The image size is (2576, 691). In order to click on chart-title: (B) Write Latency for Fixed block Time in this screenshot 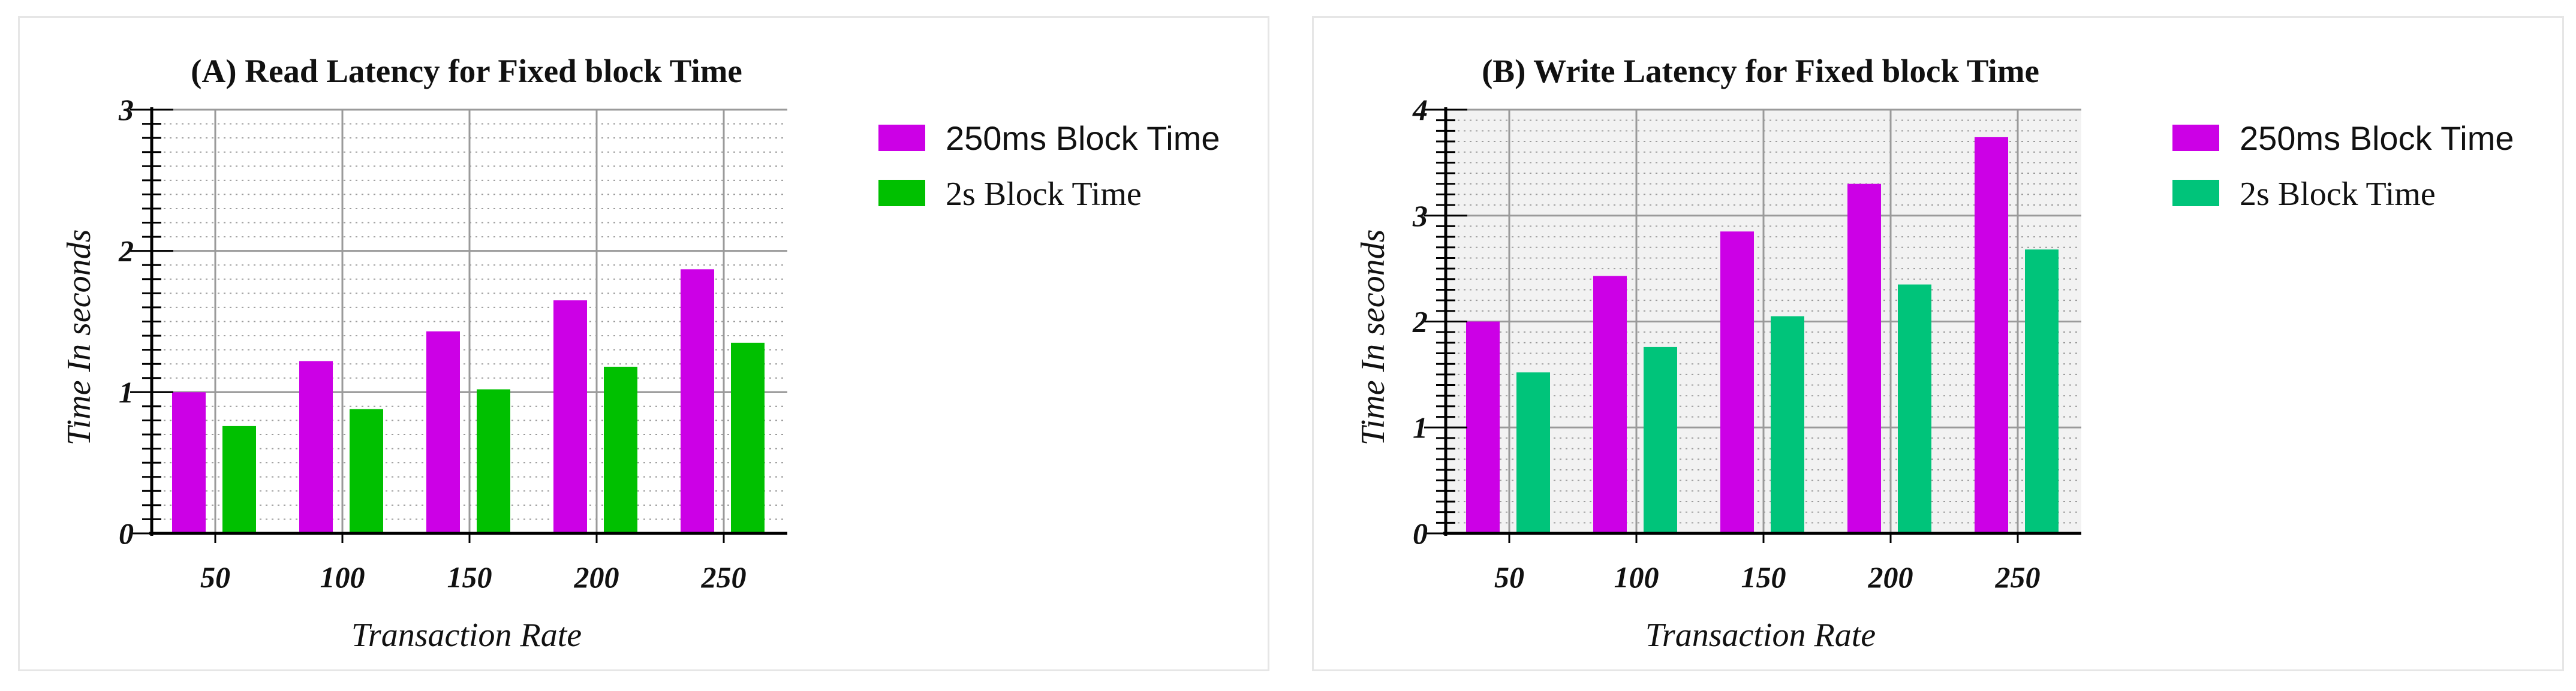, I will do `click(1760, 71)`.